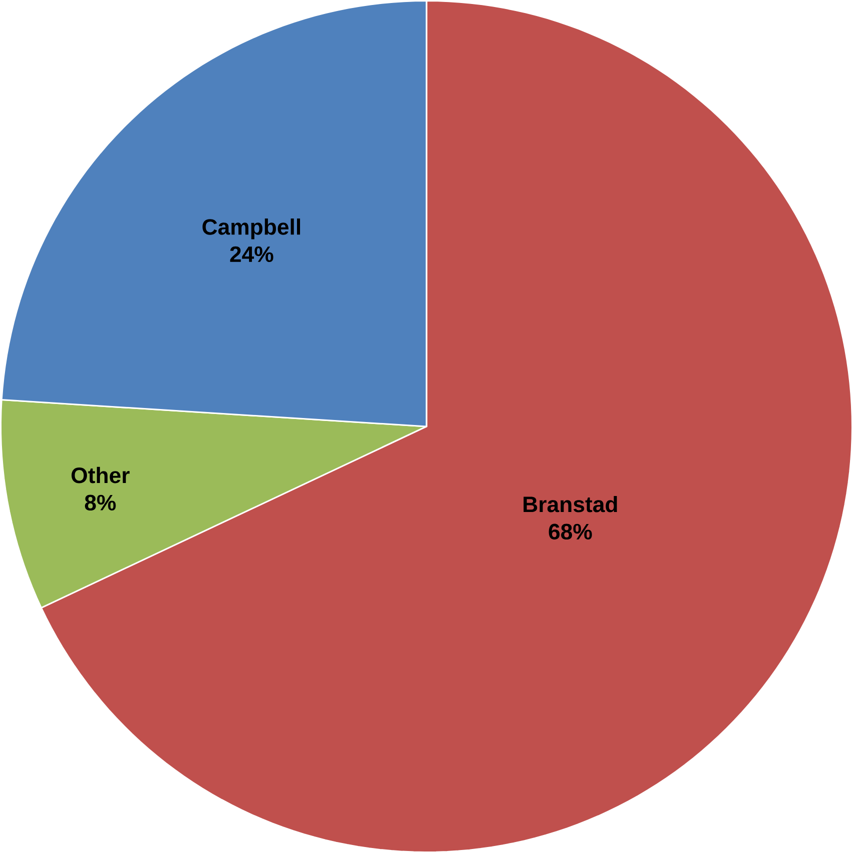 This screenshot has height=853, width=853. I want to click on slice-label: Branstad, so click(570, 504).